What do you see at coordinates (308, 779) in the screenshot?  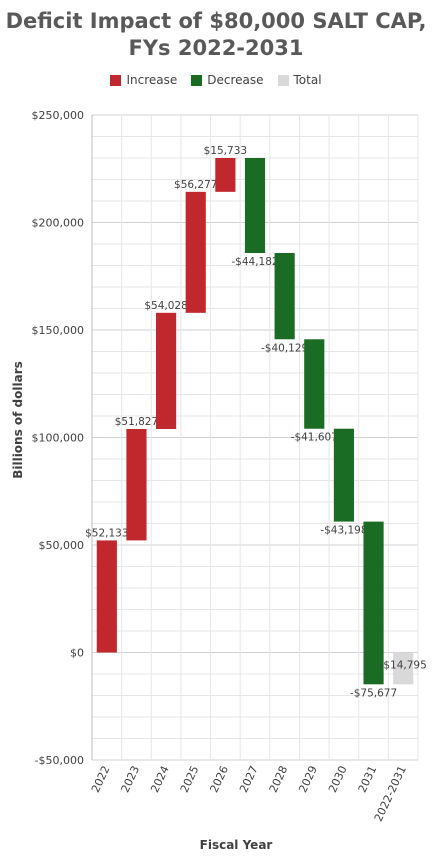 I see `x-tick-label: 2029` at bounding box center [308, 779].